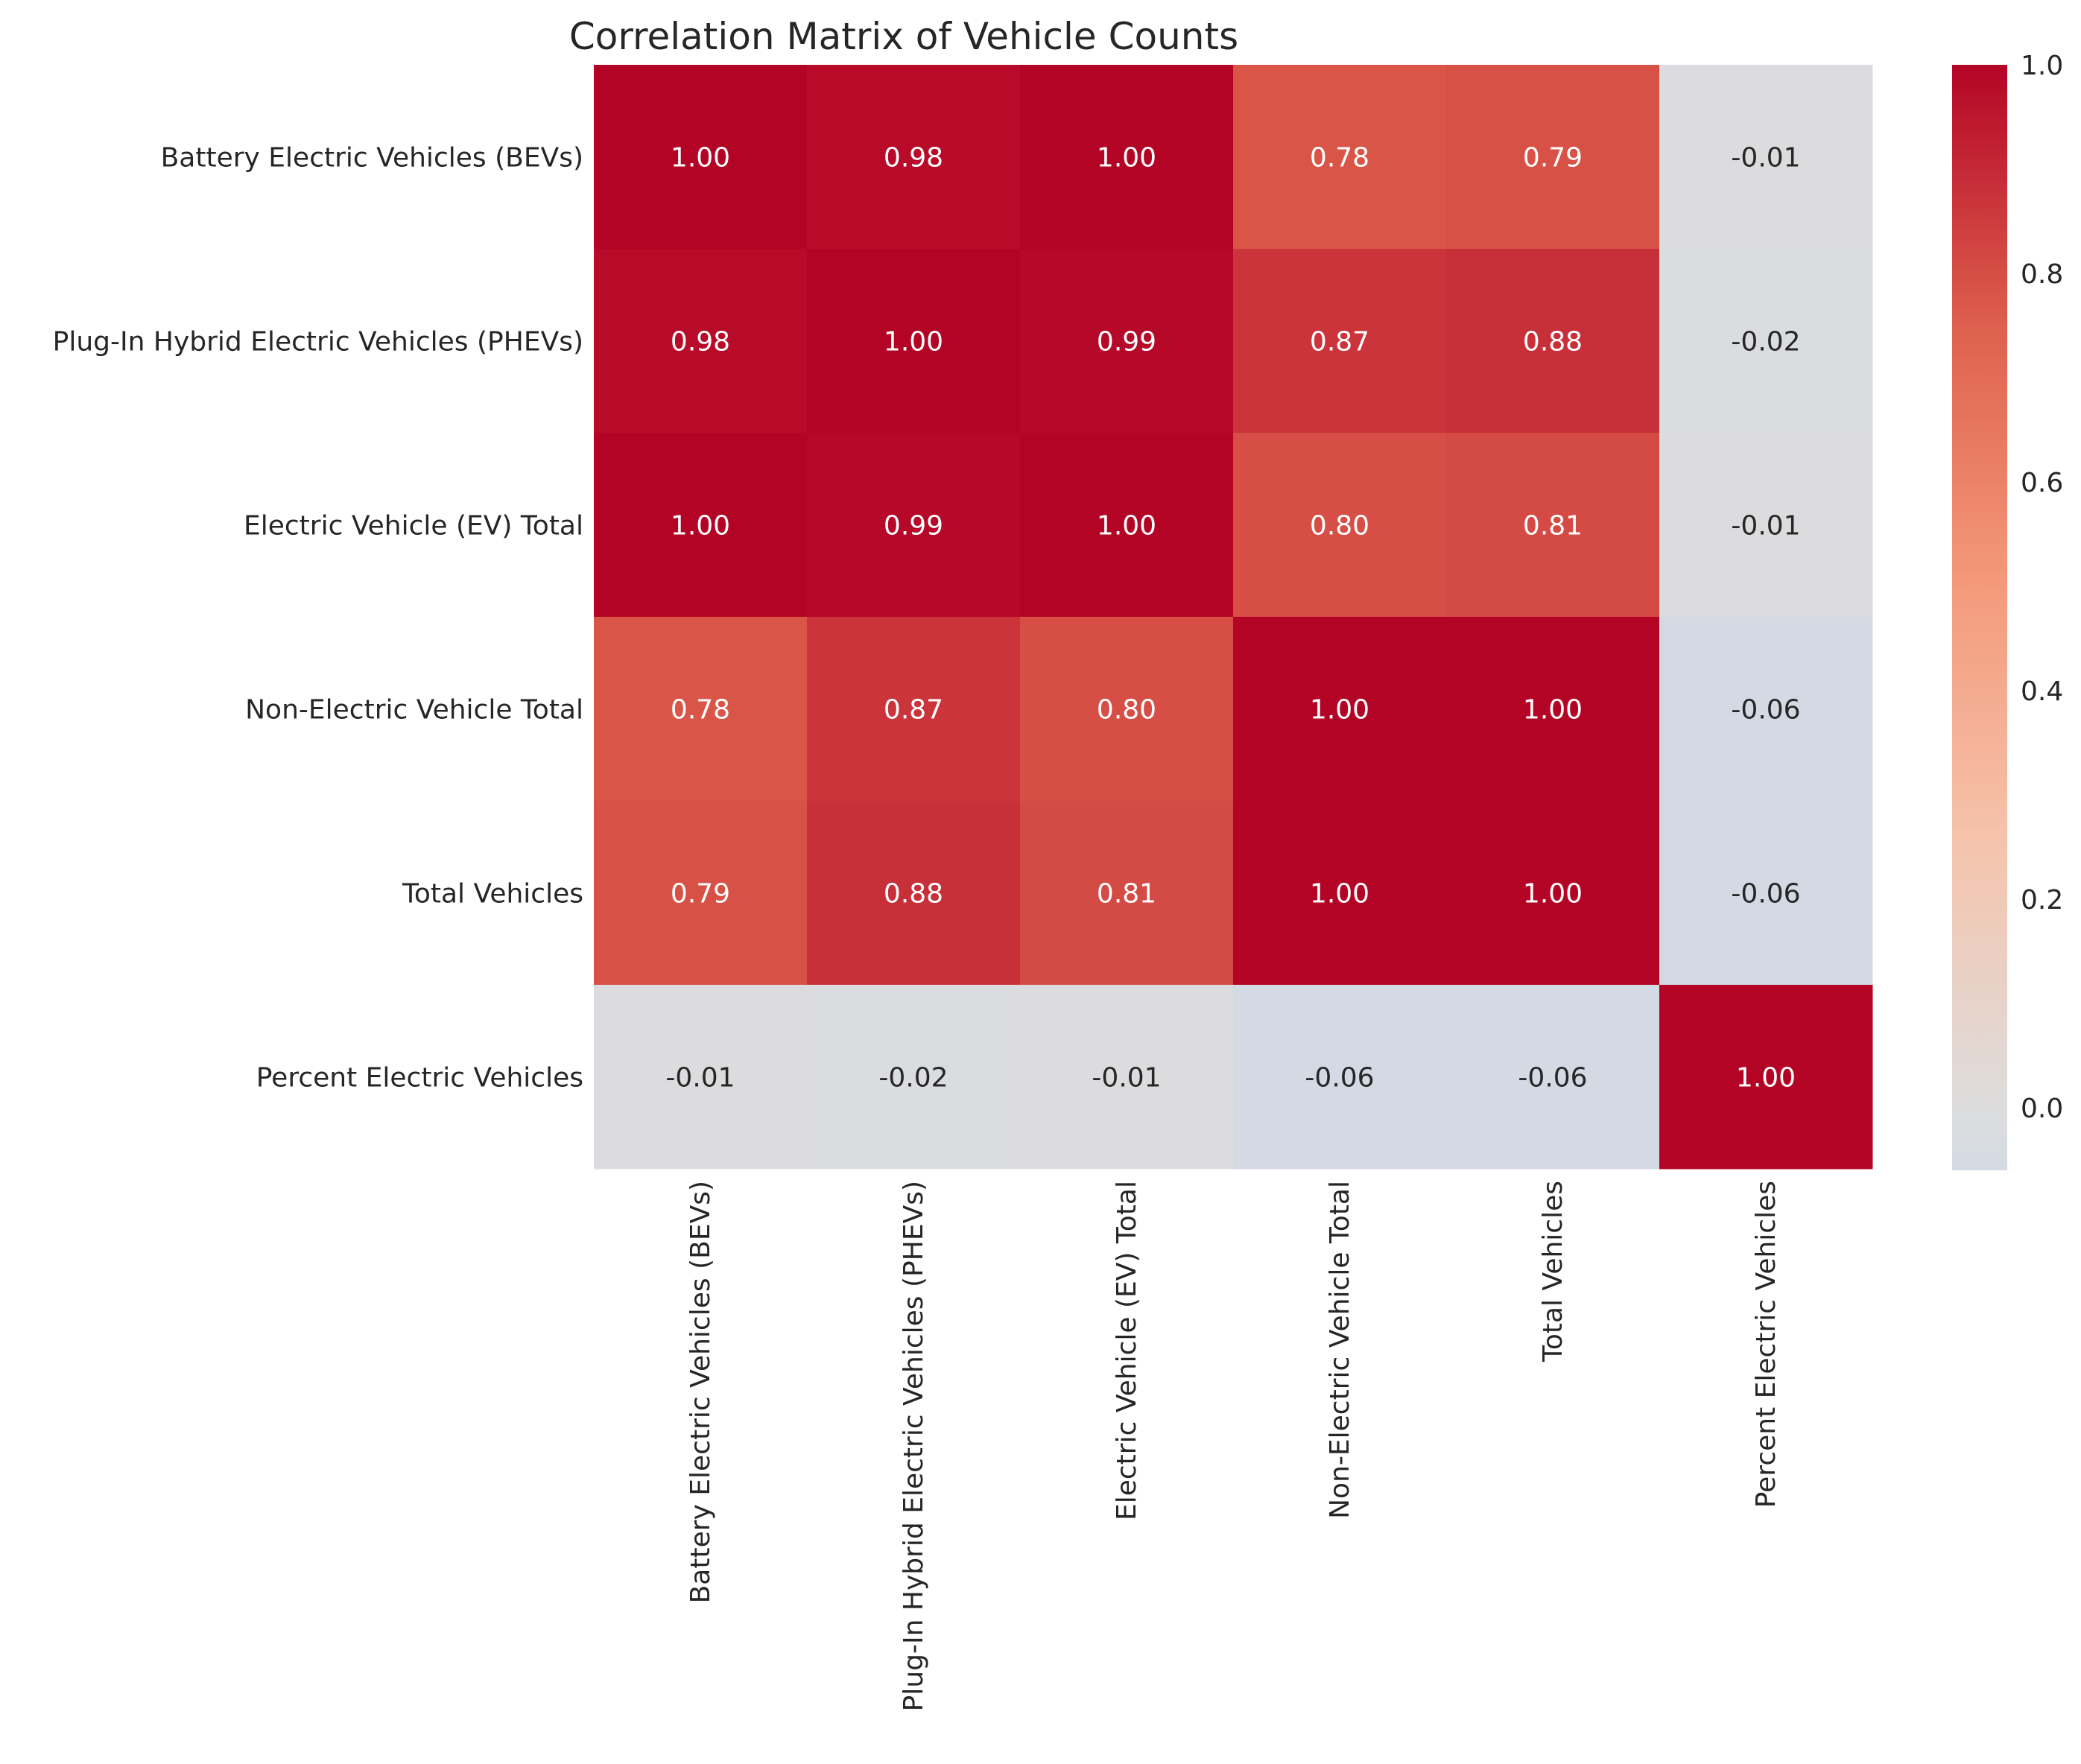  Describe the element at coordinates (1340, 1350) in the screenshot. I see `col-tick-label: Non-Electric Vehicle Total` at that location.